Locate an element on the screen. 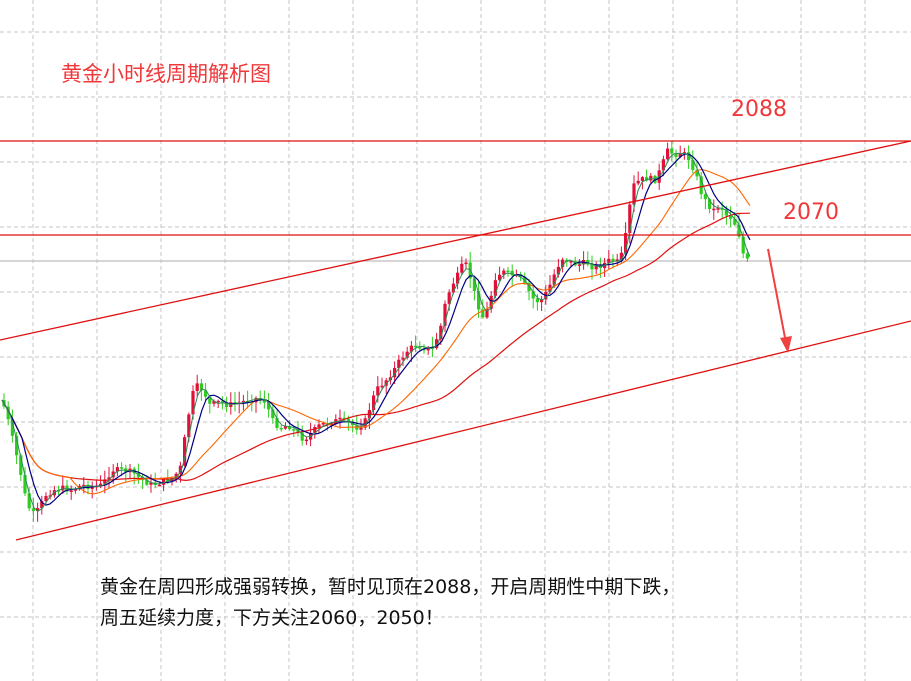 Image resolution: width=911 pixels, height=681 pixels. down-arrow-icon is located at coordinates (779, 300).